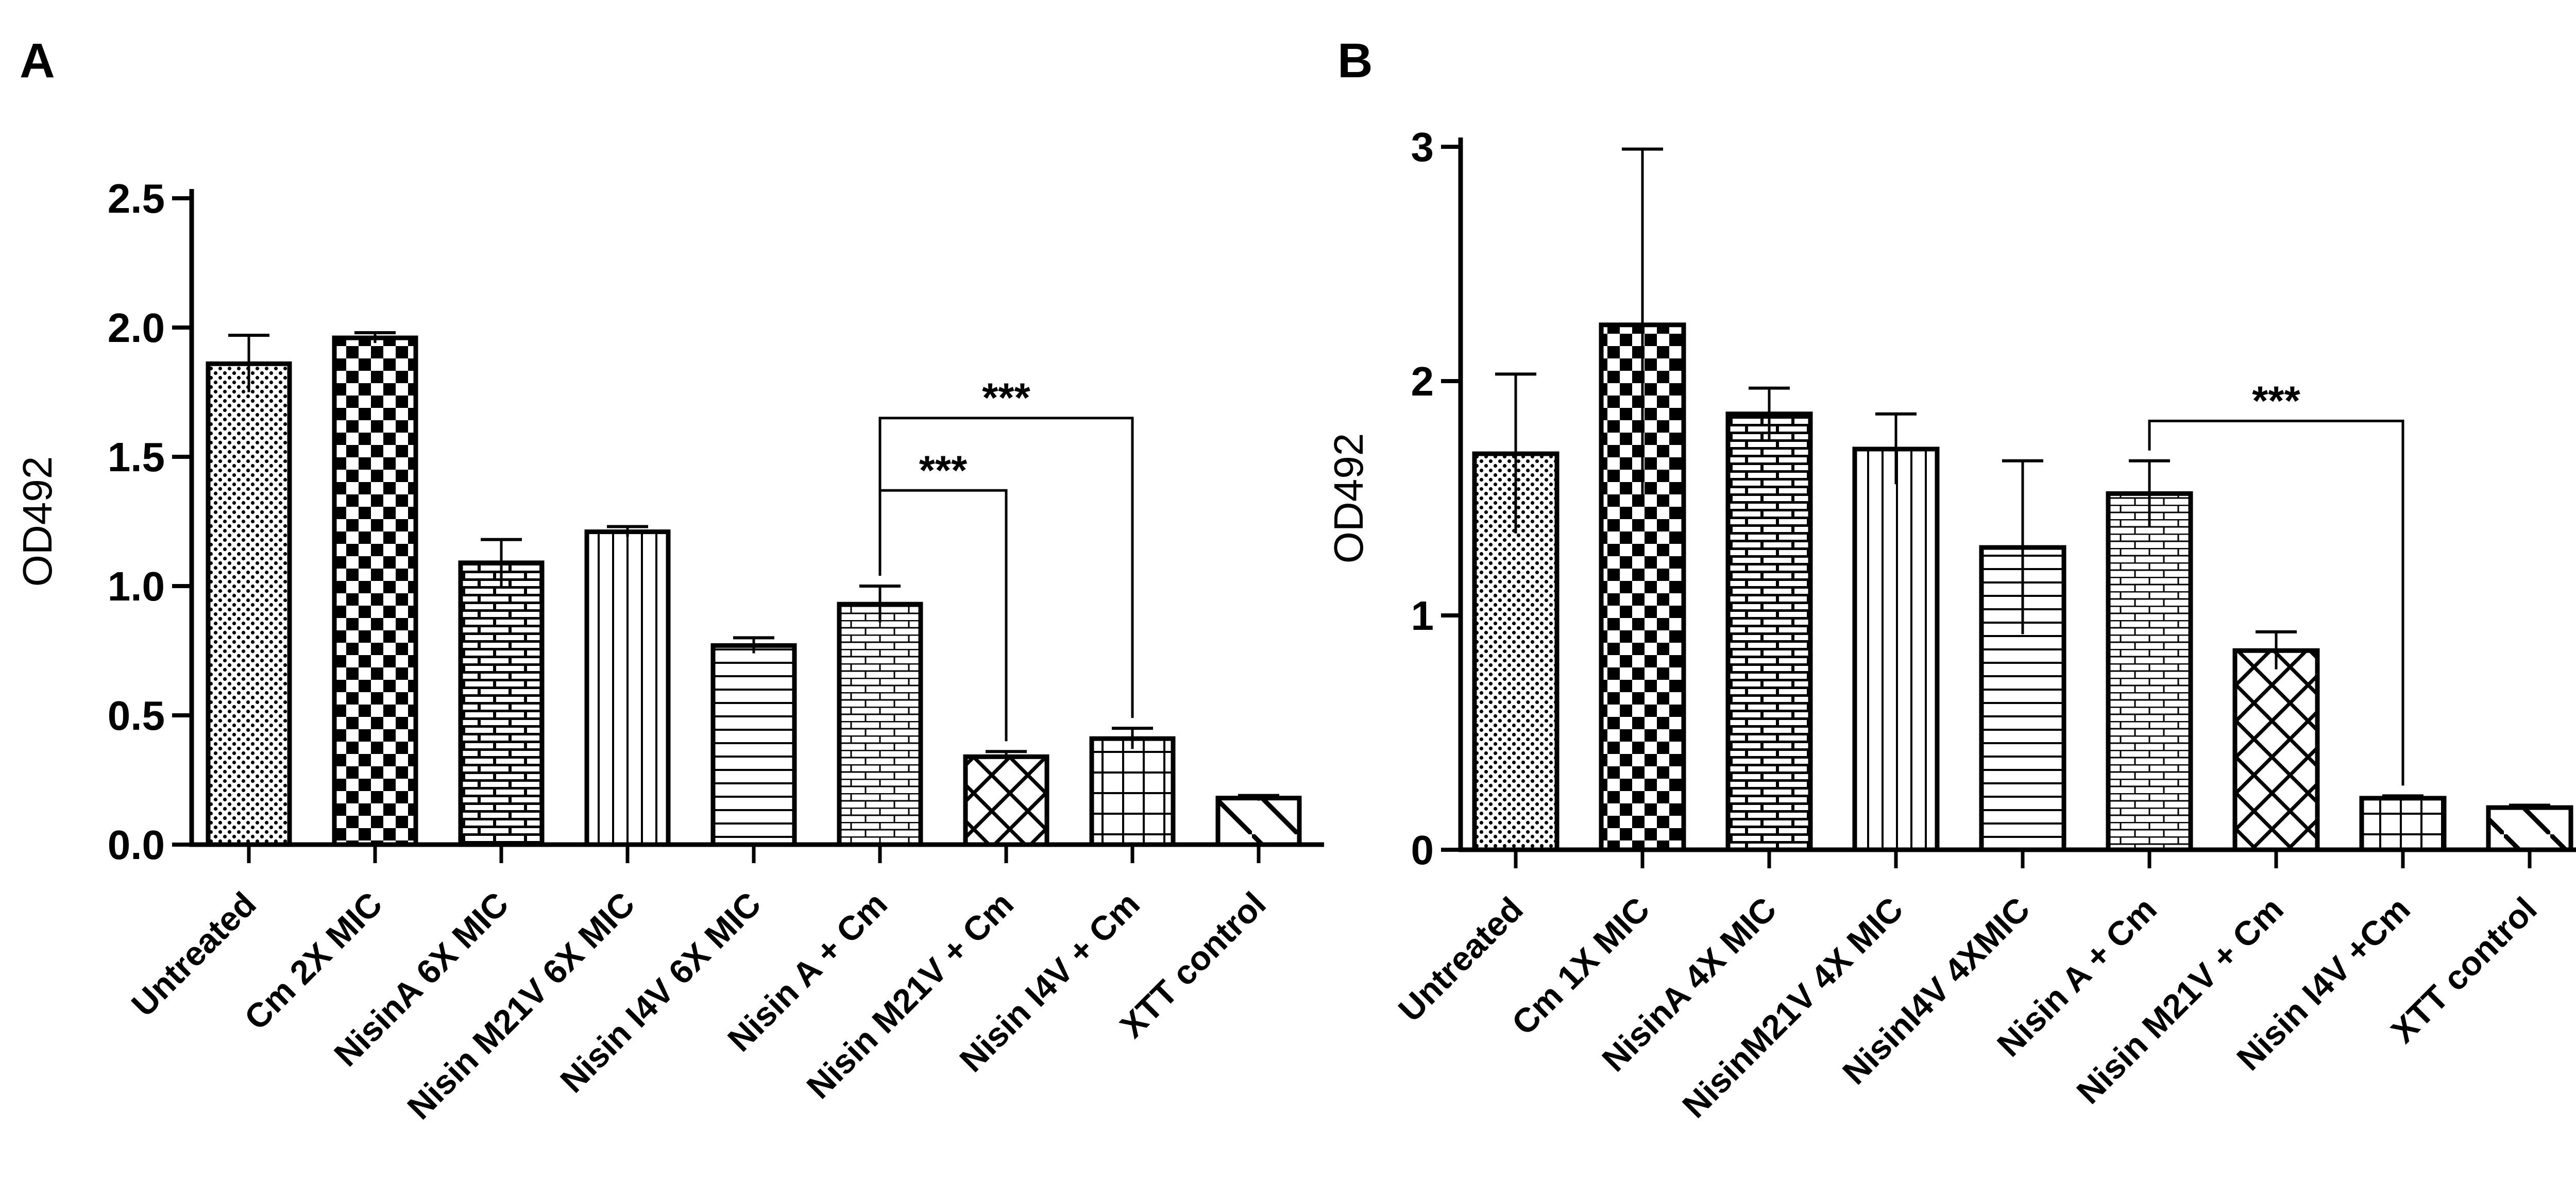  Describe the element at coordinates (136, 198) in the screenshot. I see `y-tick-label: 2.5` at that location.